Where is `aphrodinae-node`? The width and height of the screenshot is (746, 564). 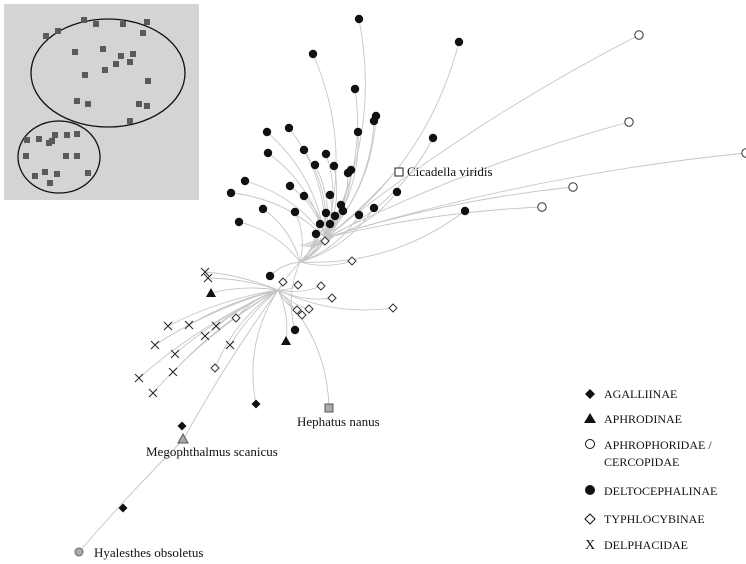 aphrodinae-node is located at coordinates (211, 292).